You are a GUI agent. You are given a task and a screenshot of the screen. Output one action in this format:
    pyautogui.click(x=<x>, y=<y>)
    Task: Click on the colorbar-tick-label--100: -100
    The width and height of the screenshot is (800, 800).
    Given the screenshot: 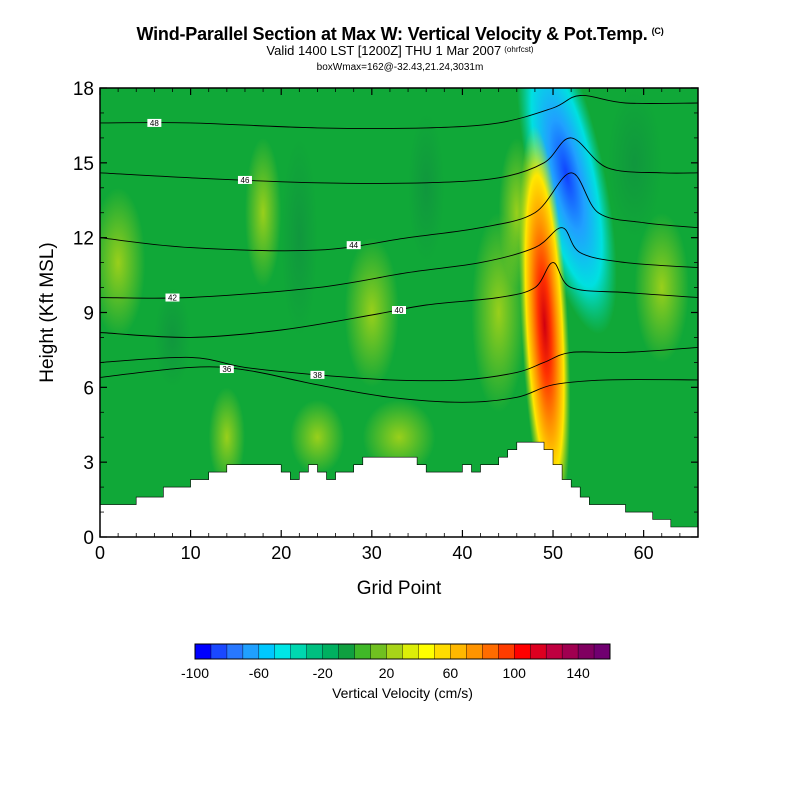 What is the action you would take?
    pyautogui.click(x=195, y=673)
    